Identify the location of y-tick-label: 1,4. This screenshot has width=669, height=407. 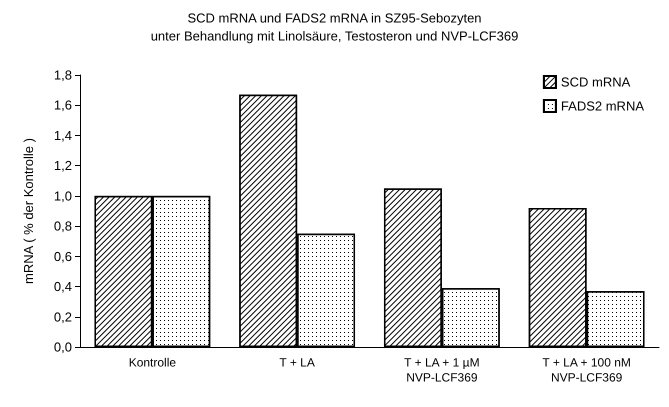
(63, 135).